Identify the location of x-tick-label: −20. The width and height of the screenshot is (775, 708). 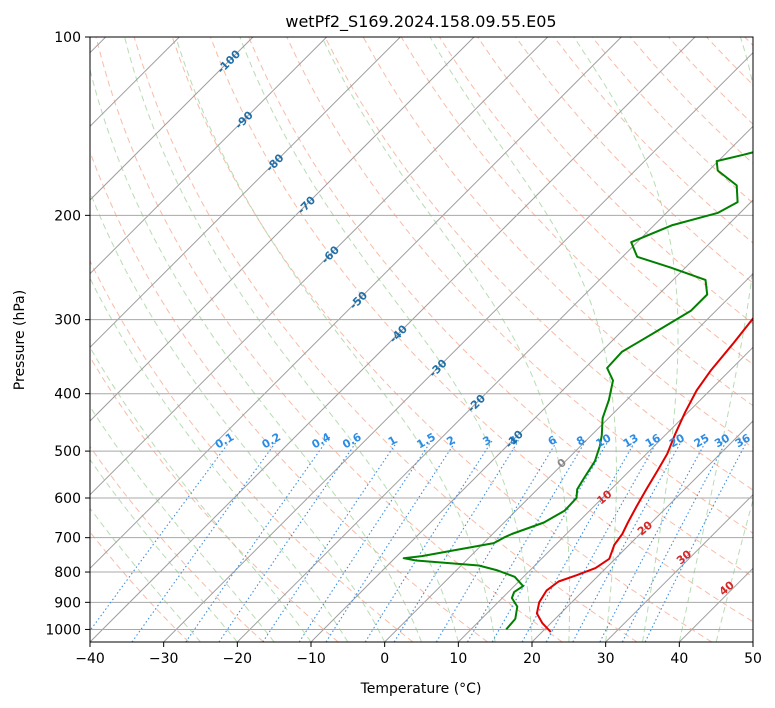
(238, 659).